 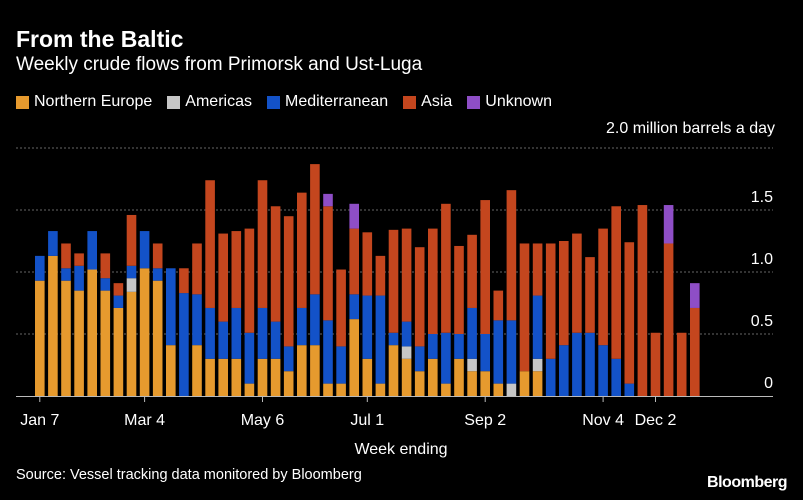 I want to click on x-tick-label: Jul 1, so click(x=367, y=420).